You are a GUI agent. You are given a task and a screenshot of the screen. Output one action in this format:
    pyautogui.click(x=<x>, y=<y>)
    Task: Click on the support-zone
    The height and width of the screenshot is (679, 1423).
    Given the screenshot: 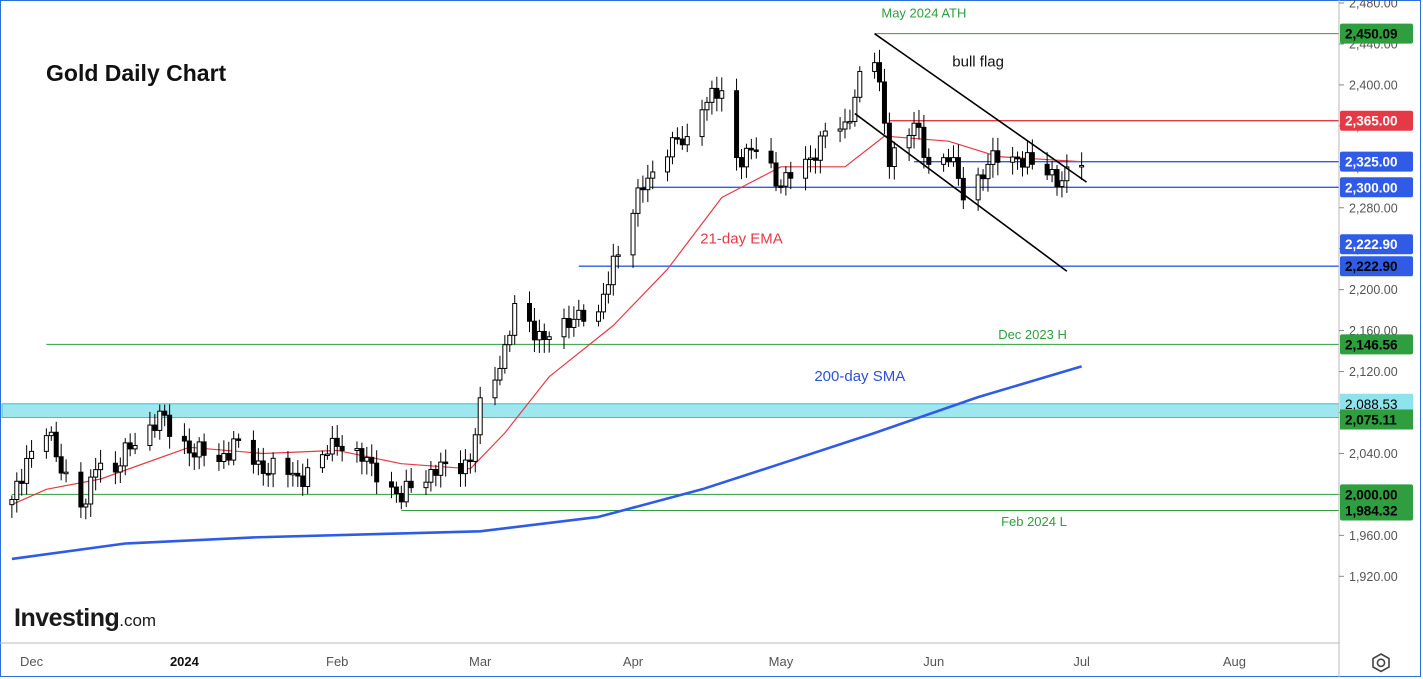 What is the action you would take?
    pyautogui.click(x=670, y=411)
    